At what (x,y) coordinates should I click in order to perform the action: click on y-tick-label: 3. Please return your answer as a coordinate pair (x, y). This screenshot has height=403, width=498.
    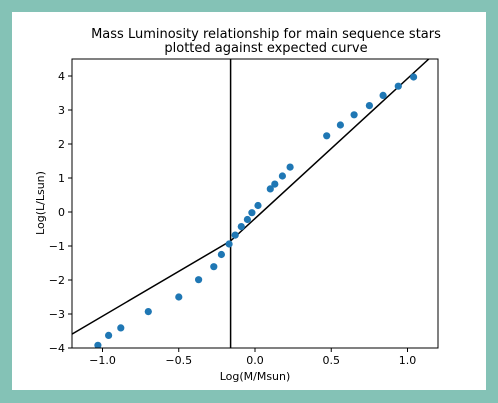
    Looking at the image, I should click on (61, 110).